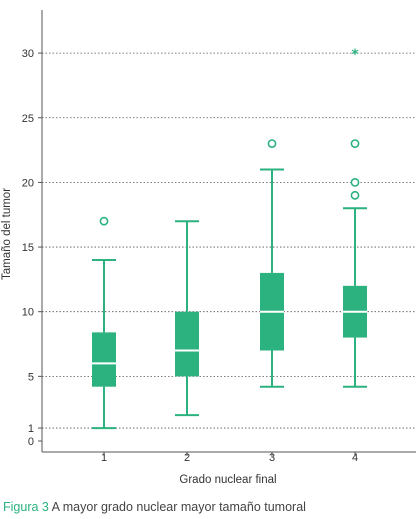 The image size is (416, 519). Describe the element at coordinates (31, 429) in the screenshot. I see `y-tick-label-1: 1` at that location.